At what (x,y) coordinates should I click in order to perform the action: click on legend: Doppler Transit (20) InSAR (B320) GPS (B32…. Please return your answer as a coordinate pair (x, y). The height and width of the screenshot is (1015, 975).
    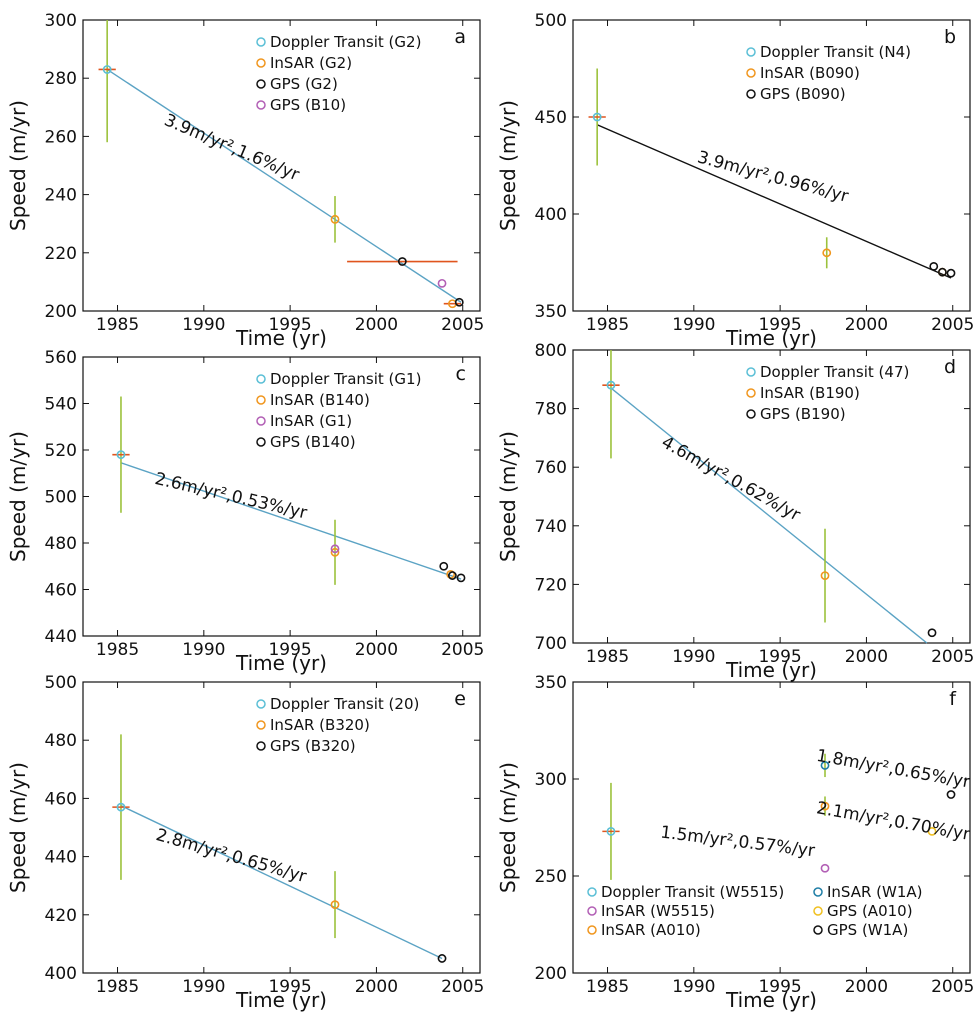
    Looking at the image, I should click on (337, 725).